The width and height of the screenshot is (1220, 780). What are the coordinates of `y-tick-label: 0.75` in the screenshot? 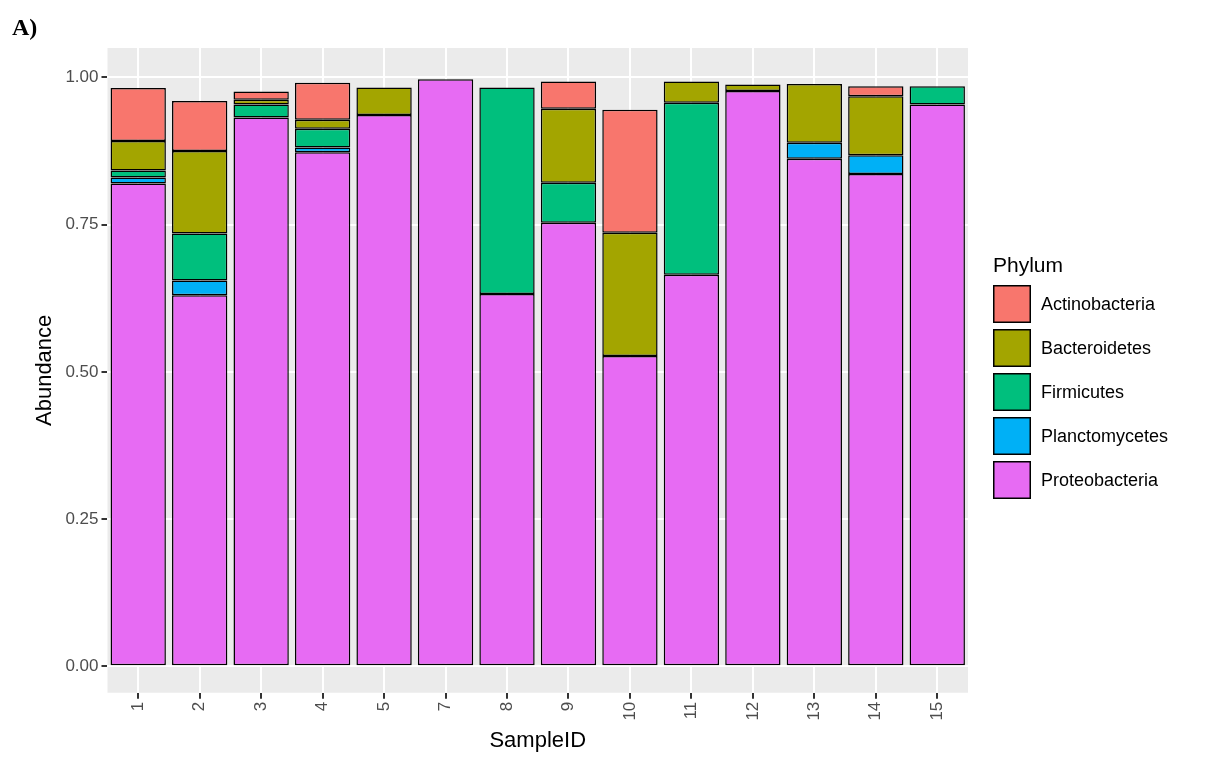 It's located at (82, 224).